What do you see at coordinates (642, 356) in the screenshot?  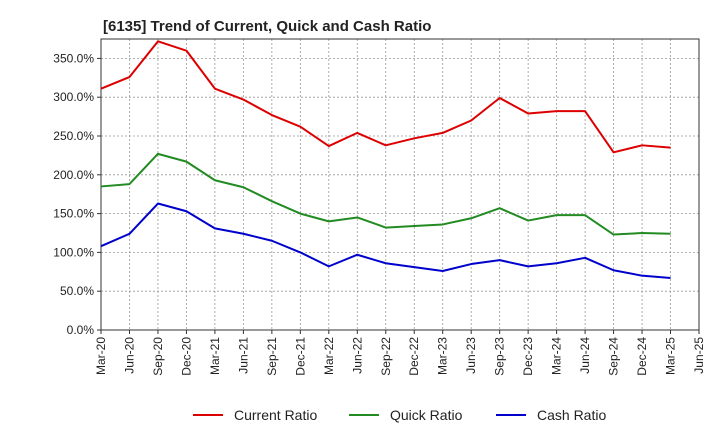 I see `x-tick-label: Dec-24` at bounding box center [642, 356].